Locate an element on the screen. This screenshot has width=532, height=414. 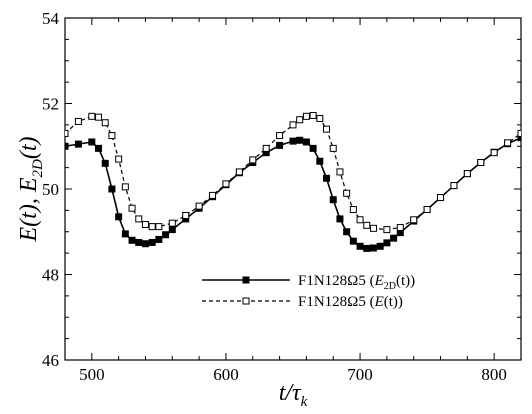
legend-marker-e2d is located at coordinates (246, 280).